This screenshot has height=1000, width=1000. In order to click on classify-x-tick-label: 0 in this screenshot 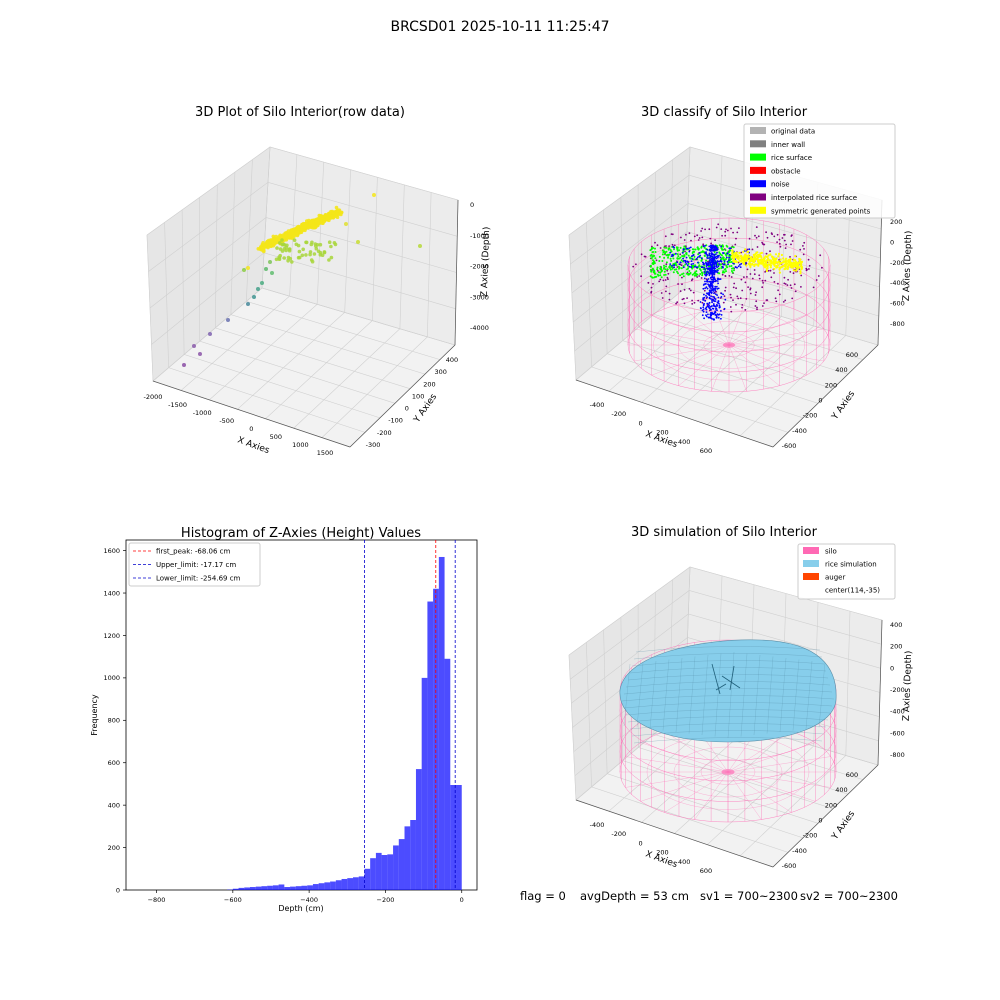, I will do `click(641, 423)`.